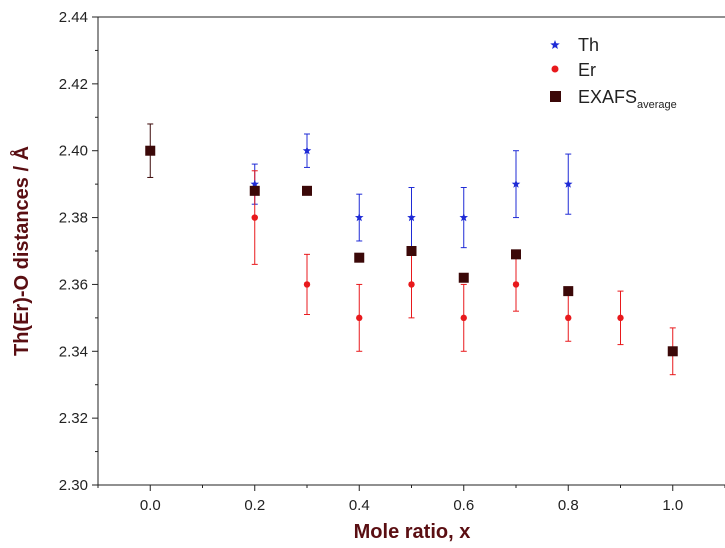  I want to click on legend-item-th: Th, so click(574, 45).